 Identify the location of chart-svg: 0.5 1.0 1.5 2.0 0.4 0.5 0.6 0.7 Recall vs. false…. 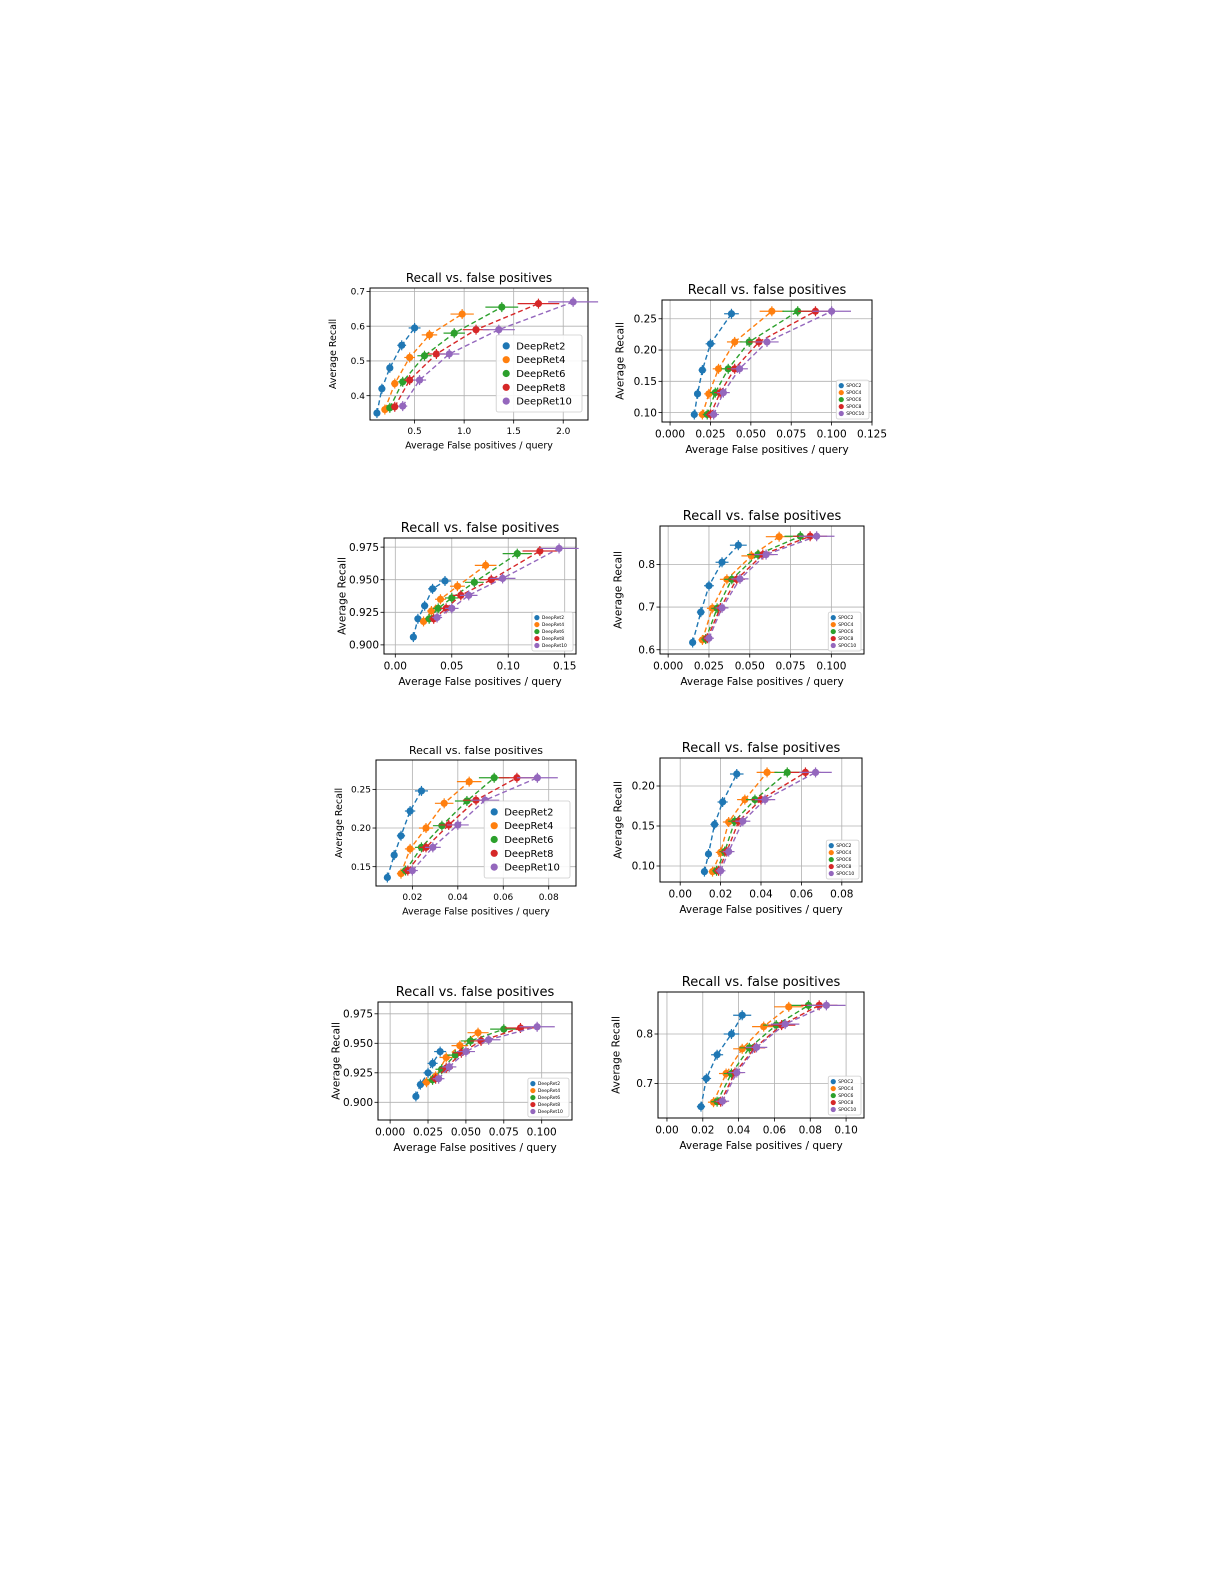
(463, 361).